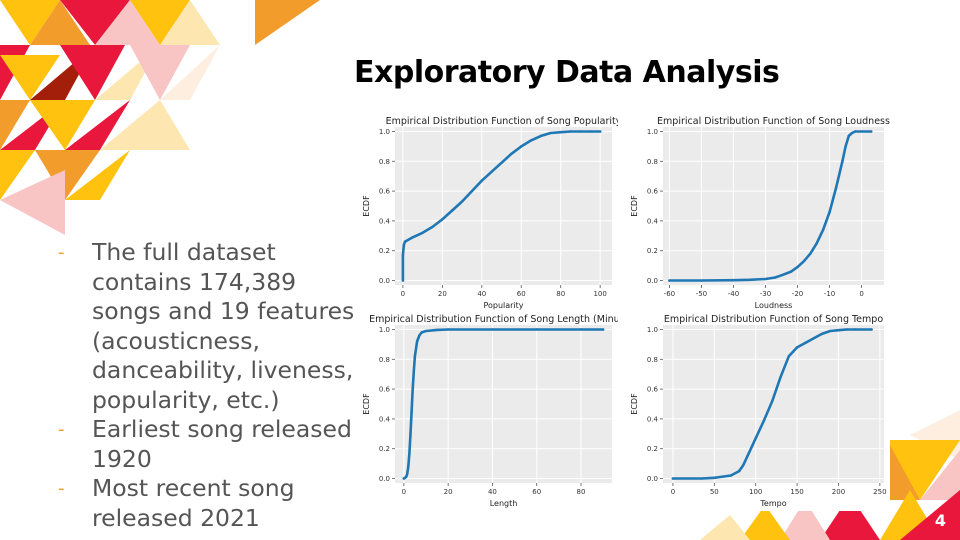  Describe the element at coordinates (829, 294) in the screenshot. I see `x-tick-label: -10` at that location.